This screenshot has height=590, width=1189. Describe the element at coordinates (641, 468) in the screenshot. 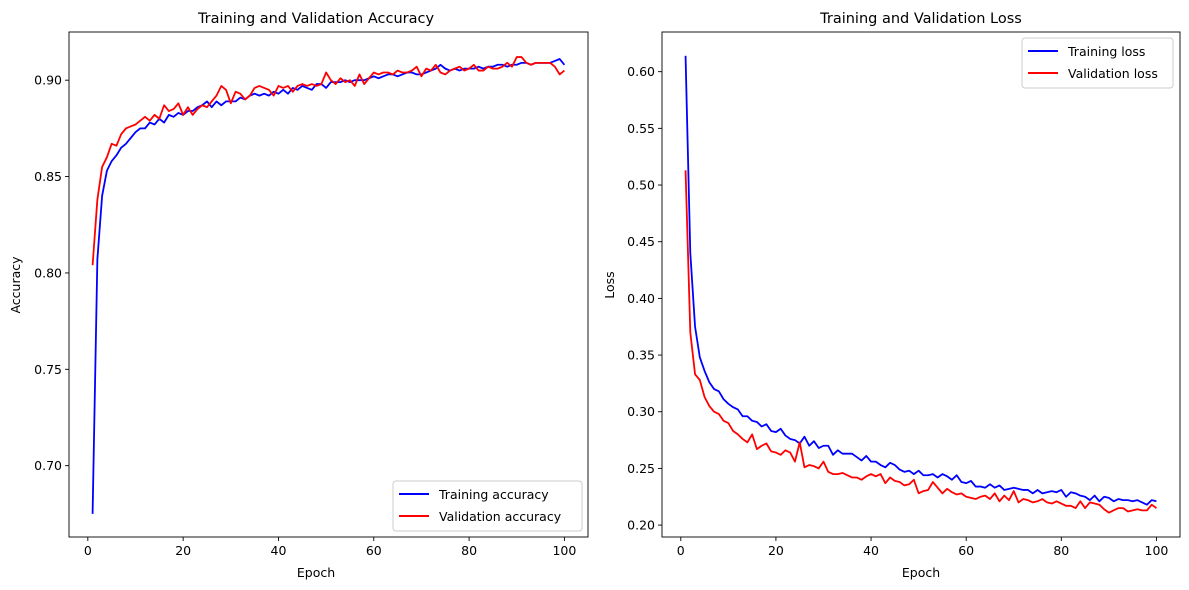

I see `y-tick-label: 0.25` at that location.